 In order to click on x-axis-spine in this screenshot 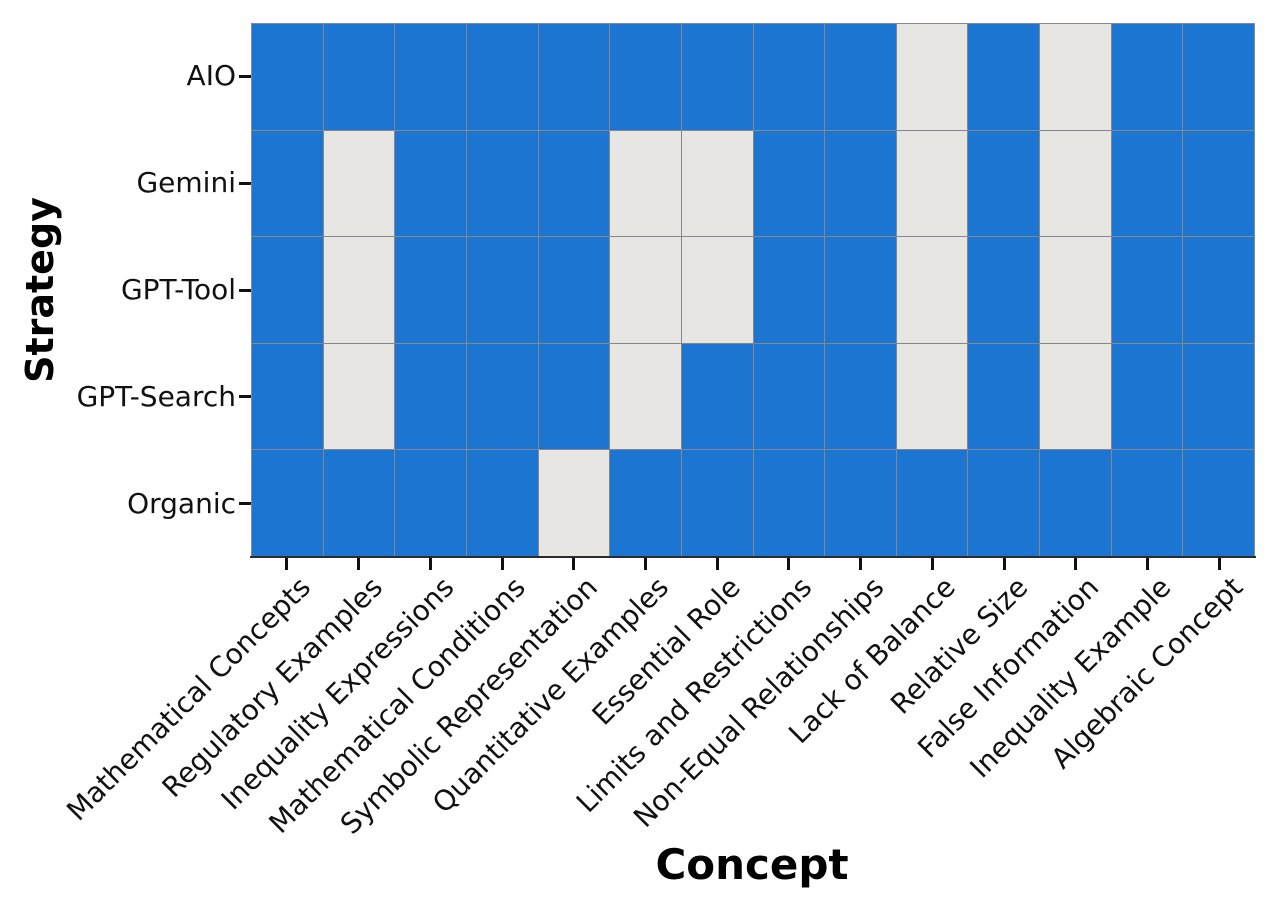, I will do `click(753, 557)`.